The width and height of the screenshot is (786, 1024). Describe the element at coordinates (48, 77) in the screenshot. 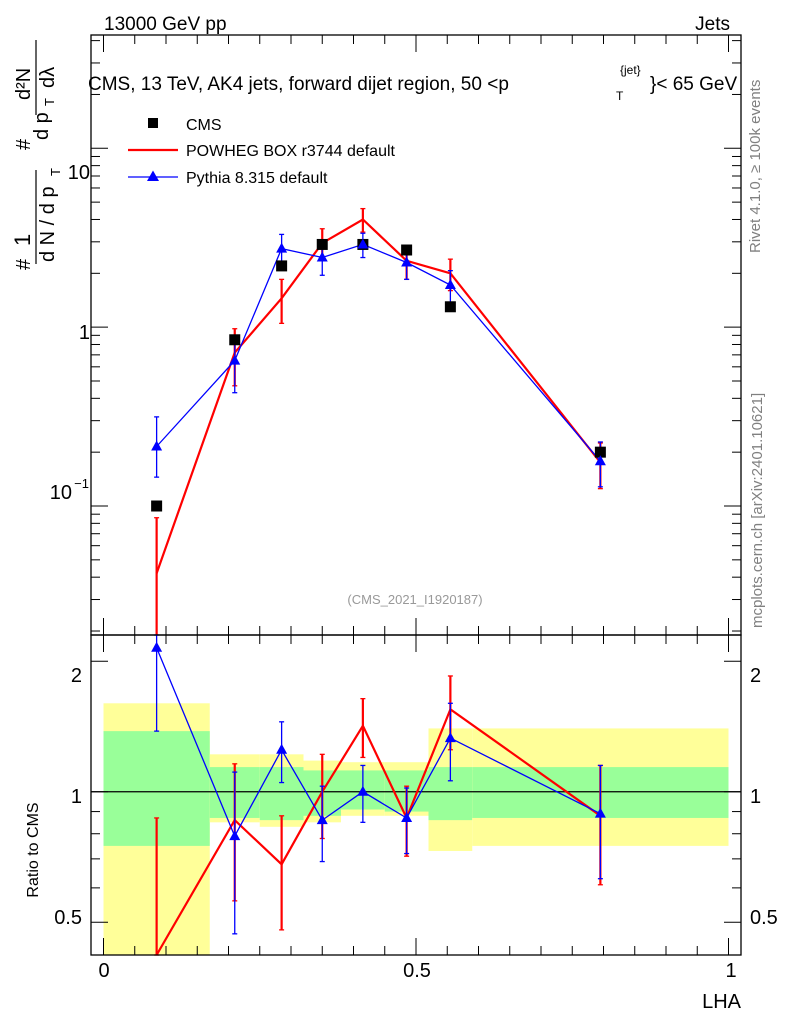

I see `ylabel-dlambda: dλ` at that location.